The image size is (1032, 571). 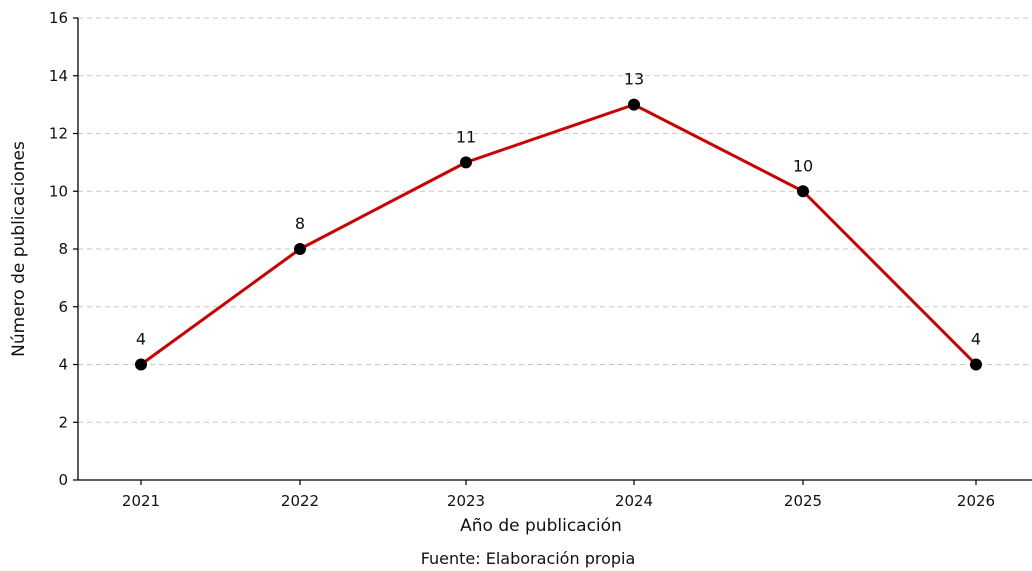 I want to click on x-tick-label: 2022, so click(x=300, y=501).